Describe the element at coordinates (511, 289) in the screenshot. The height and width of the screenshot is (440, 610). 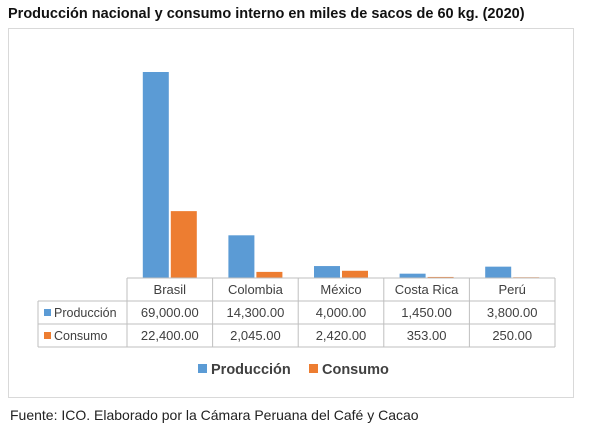
I see `category-label: Perú` at that location.